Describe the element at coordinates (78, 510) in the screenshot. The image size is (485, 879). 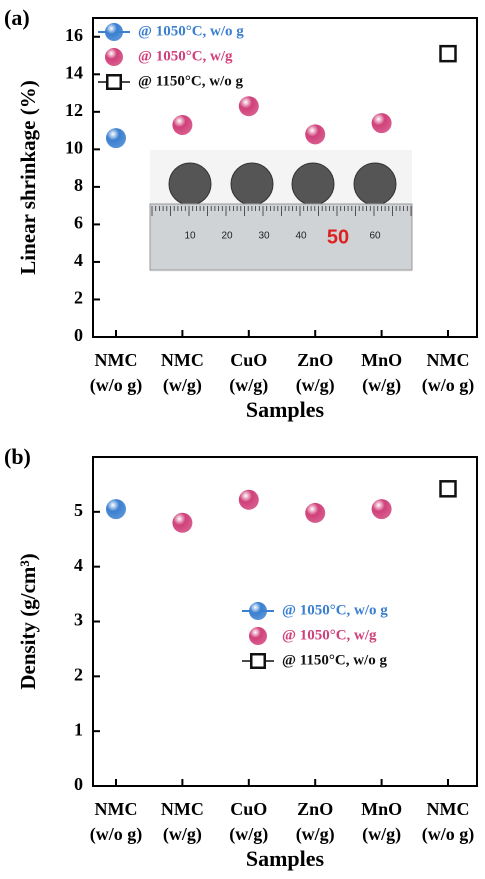
I see `y-tick-label: 5` at that location.